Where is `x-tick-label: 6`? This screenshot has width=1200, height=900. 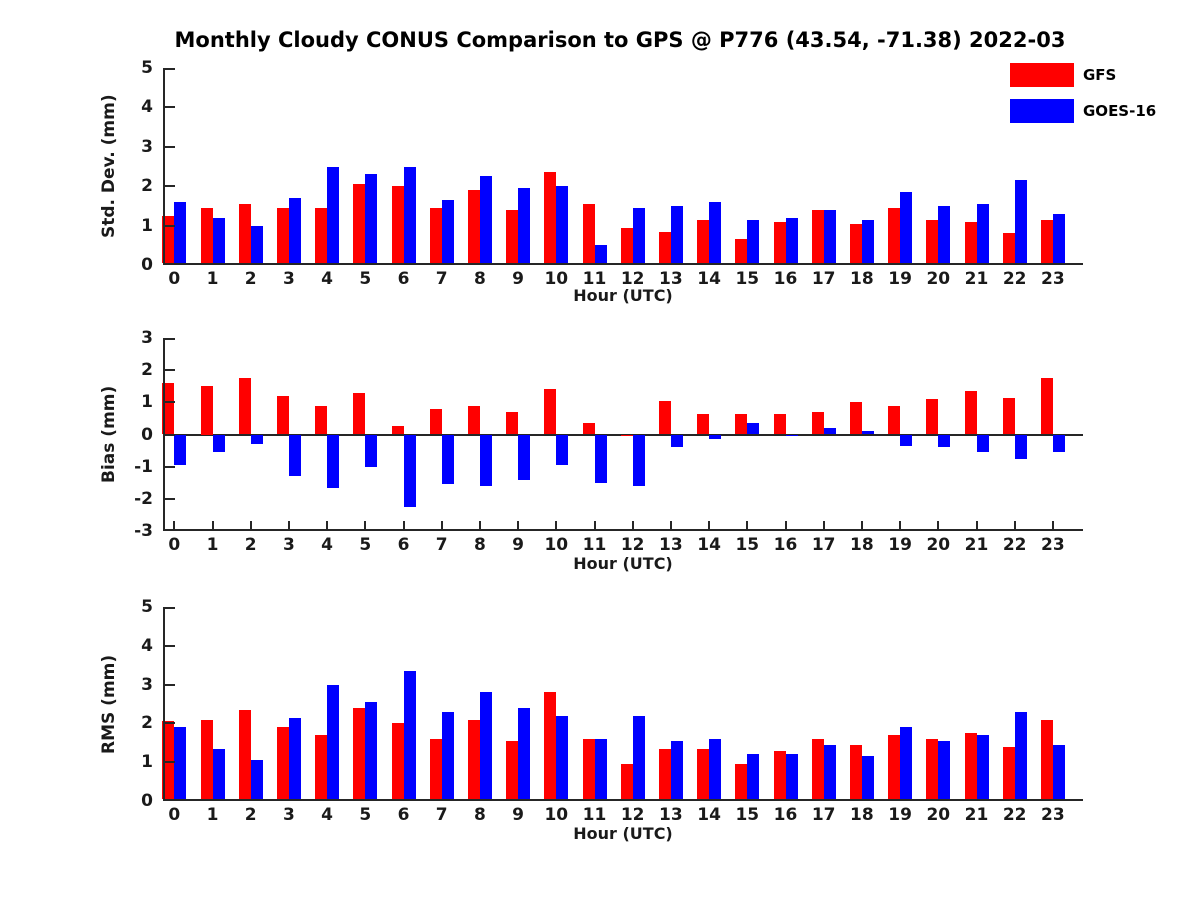
x-tick-label: 6 is located at coordinates (403, 545).